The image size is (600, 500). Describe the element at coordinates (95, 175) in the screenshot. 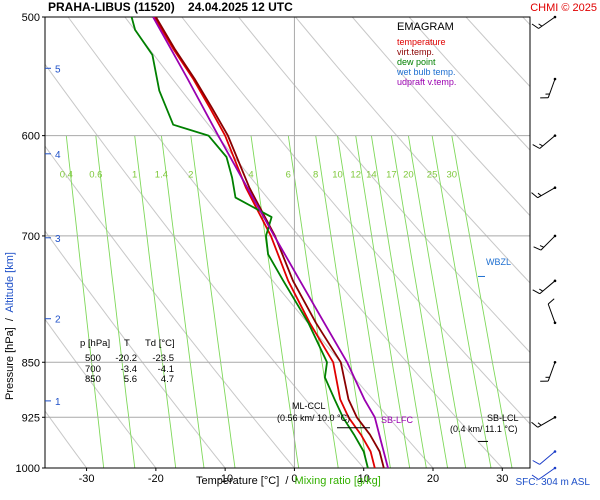

I see `mixing-ratio-label: 0.6` at that location.